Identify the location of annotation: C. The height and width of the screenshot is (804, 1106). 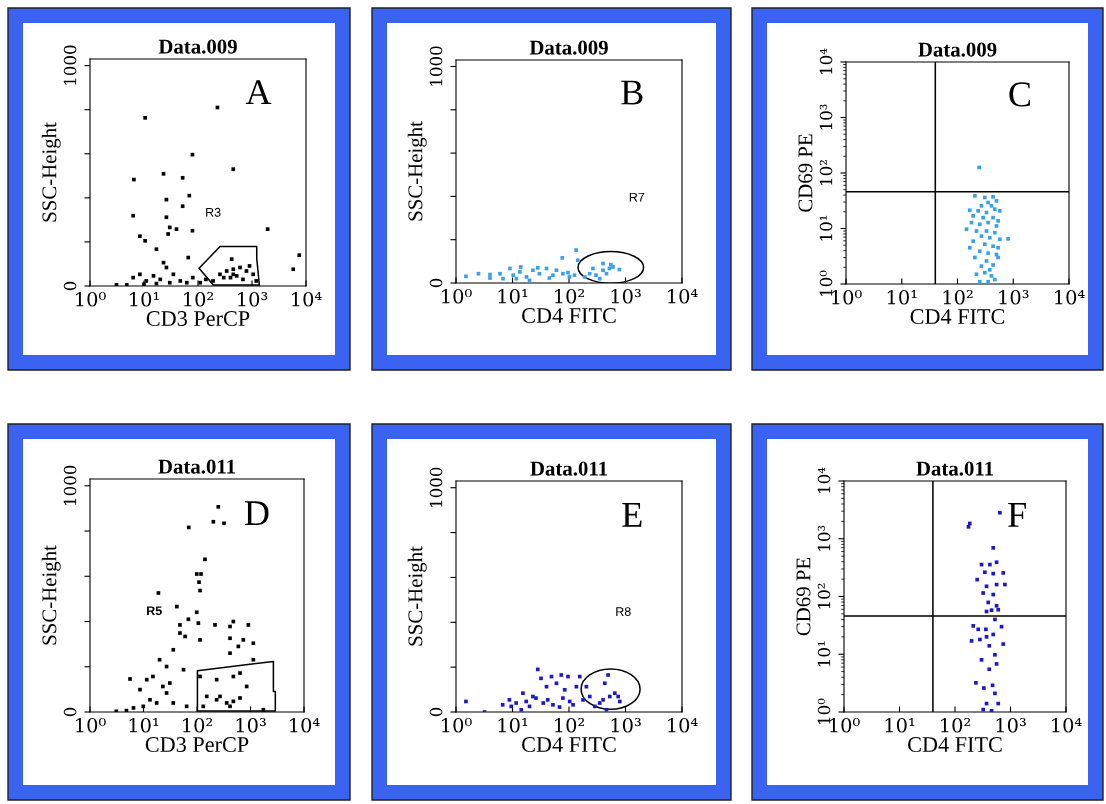
(1019, 94).